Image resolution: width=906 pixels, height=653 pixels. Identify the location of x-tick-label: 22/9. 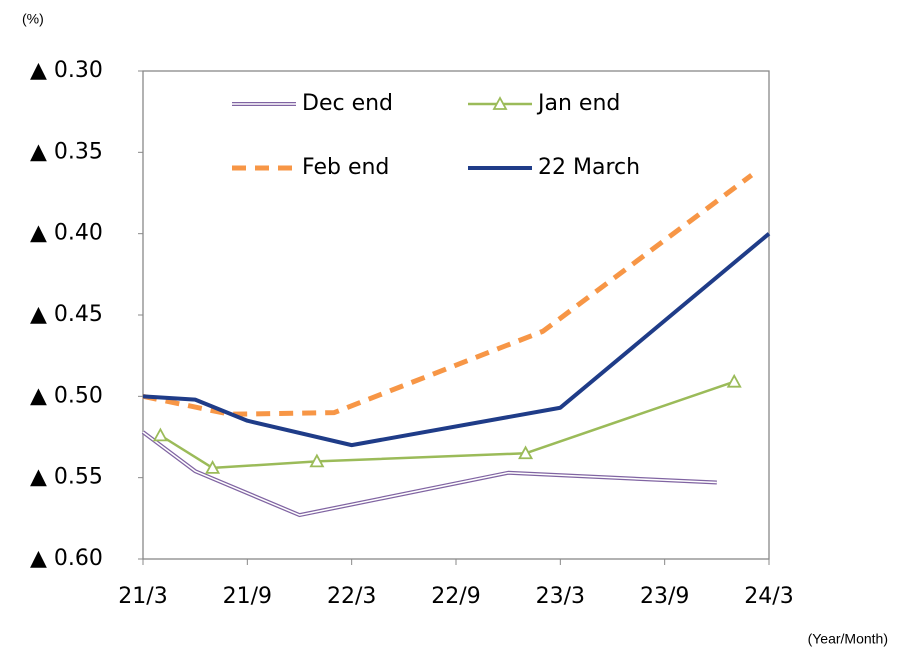
(455, 596).